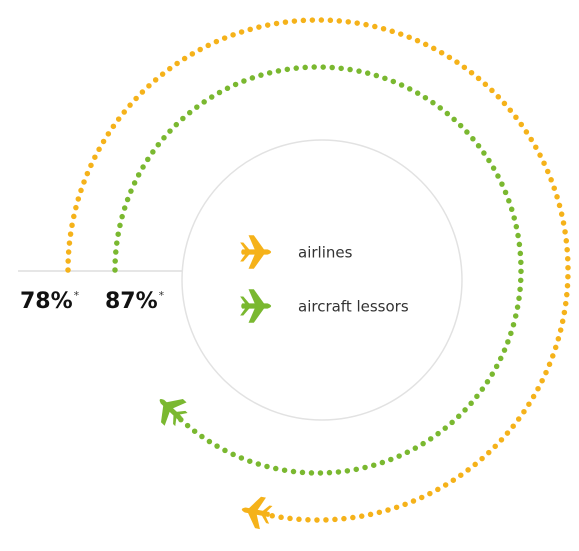 This screenshot has height=551, width=579. What do you see at coordinates (131, 301) in the screenshot?
I see `value-label: 87%` at bounding box center [131, 301].